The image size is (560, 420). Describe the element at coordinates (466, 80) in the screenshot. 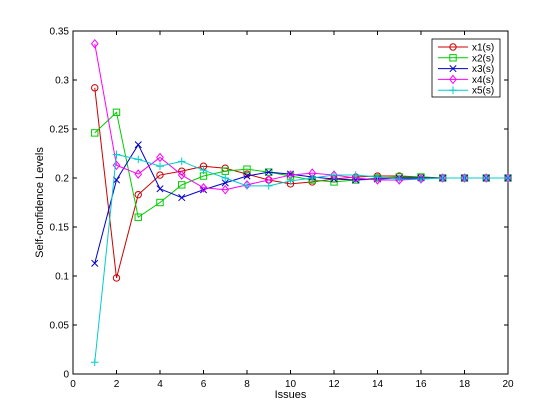

I see `legend-item: x4(s)` at that location.